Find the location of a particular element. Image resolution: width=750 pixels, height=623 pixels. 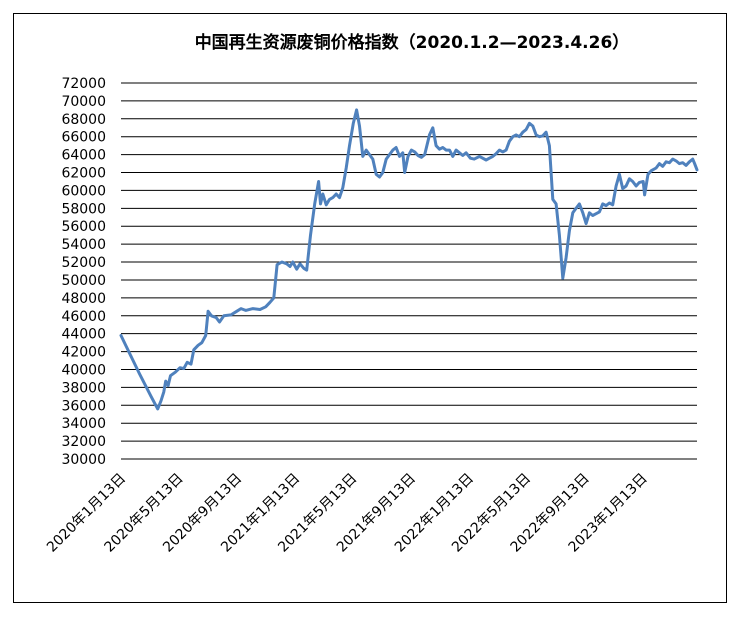

y-tick-label: 62000 is located at coordinates (83, 174).